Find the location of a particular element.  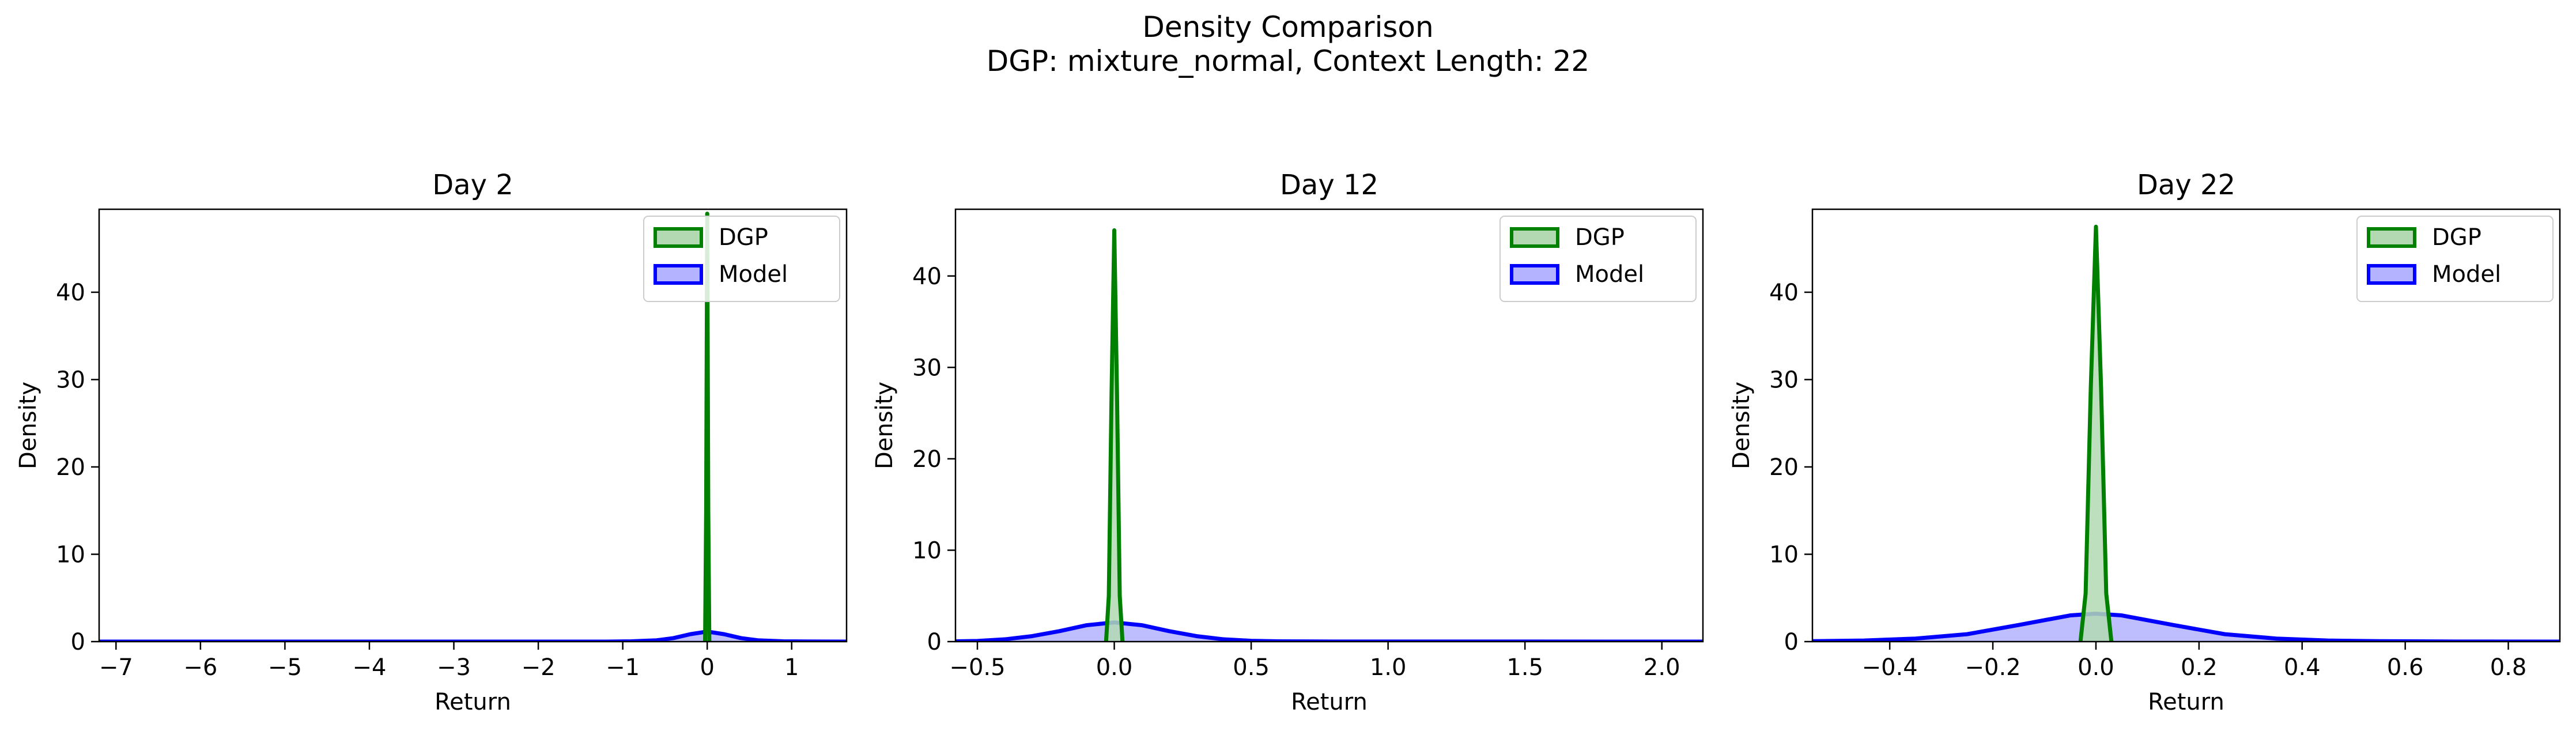

x-tick-label: 1.0 is located at coordinates (1389, 667).